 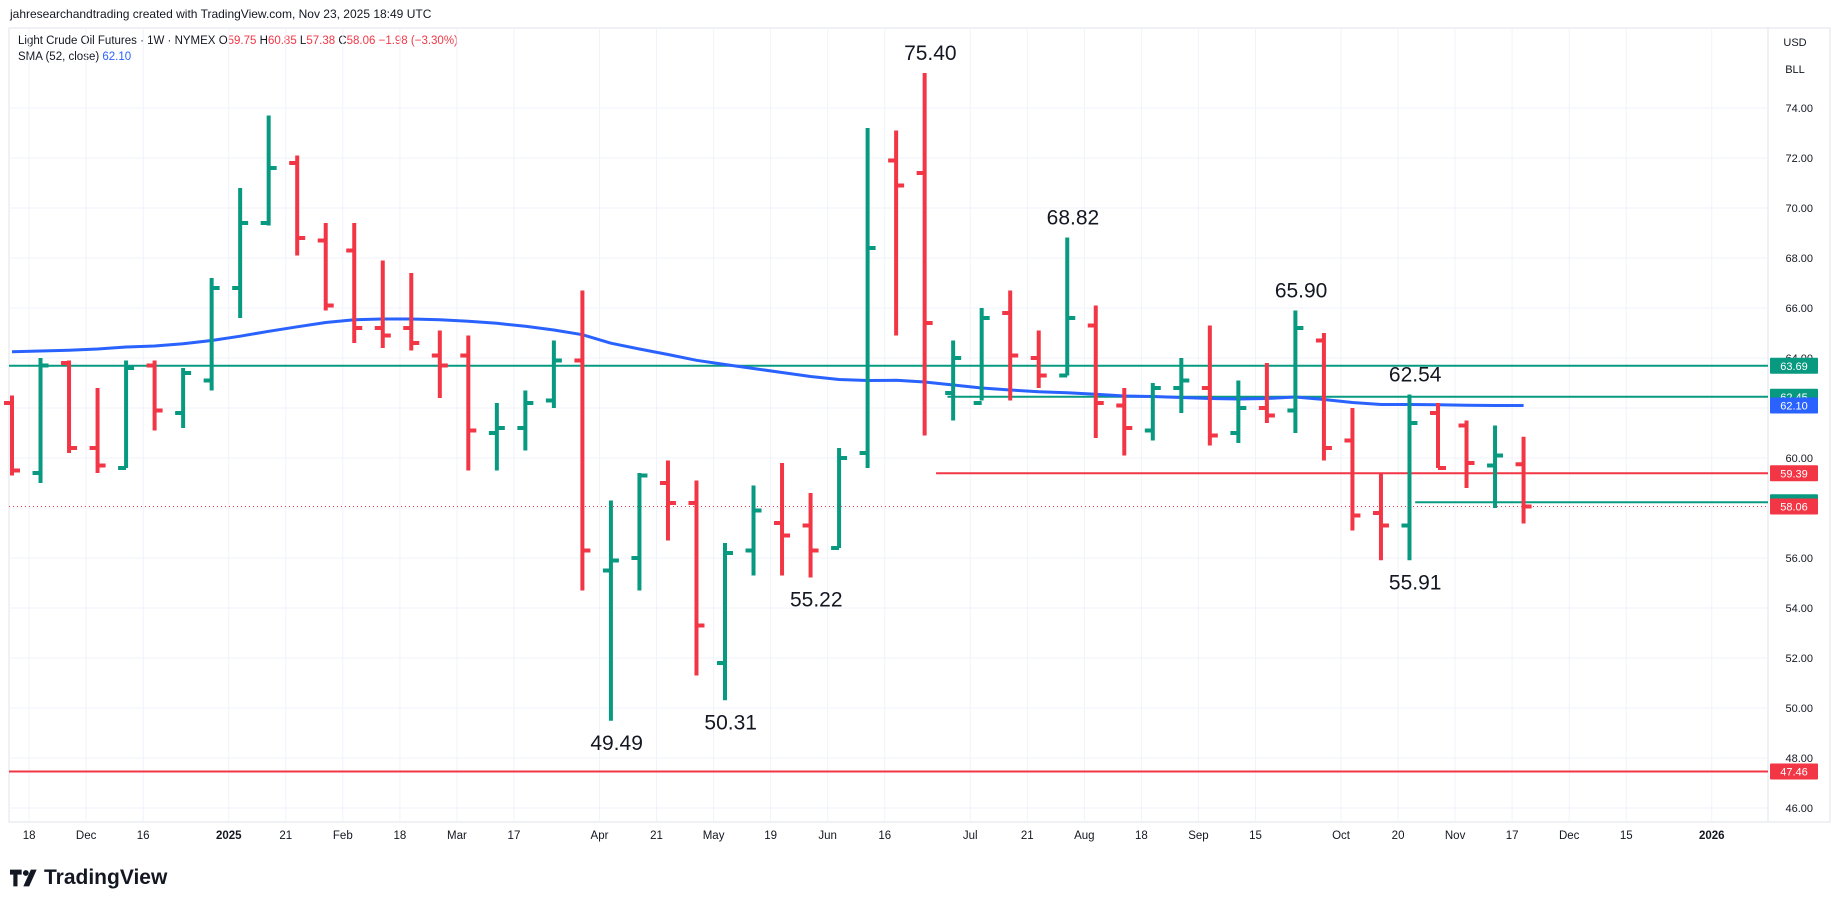 I want to click on price-label-text: 63.69, so click(x=1794, y=367).